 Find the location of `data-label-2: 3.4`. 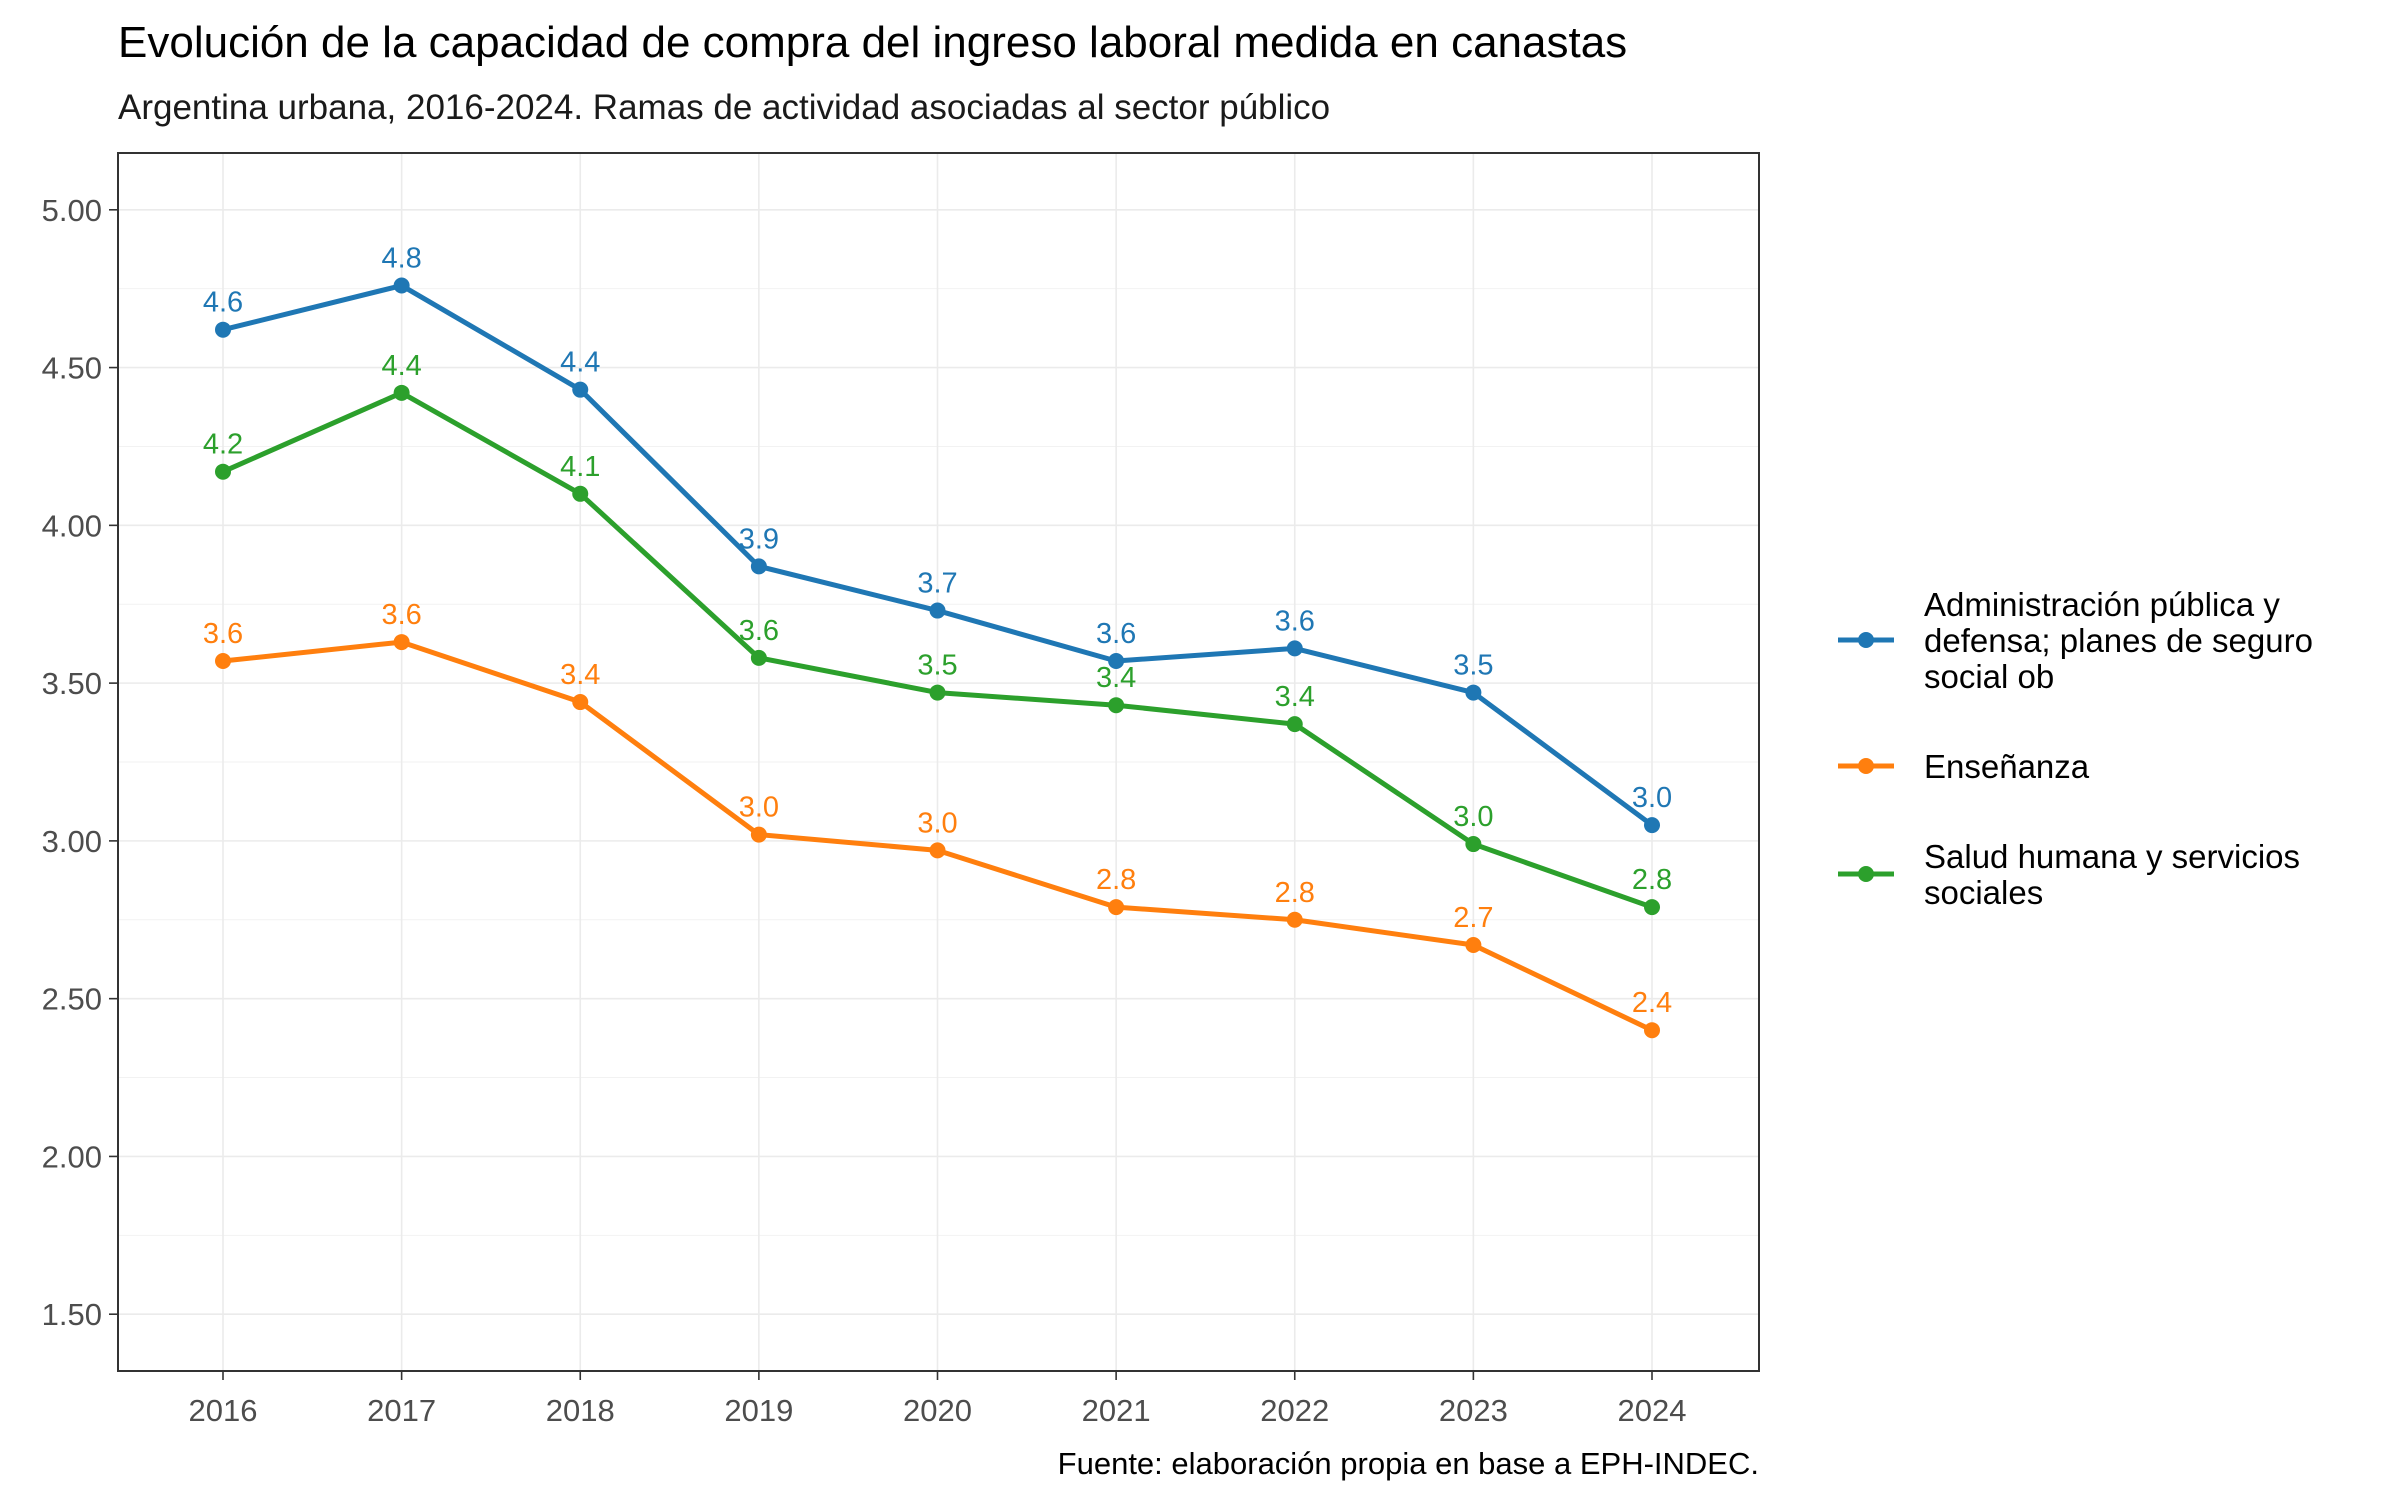

data-label-2: 3.4 is located at coordinates (580, 675).